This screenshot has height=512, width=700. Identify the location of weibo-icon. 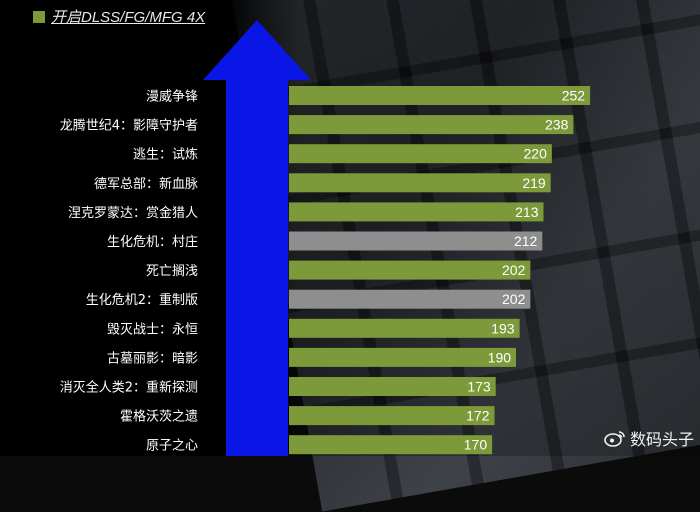
(614, 439).